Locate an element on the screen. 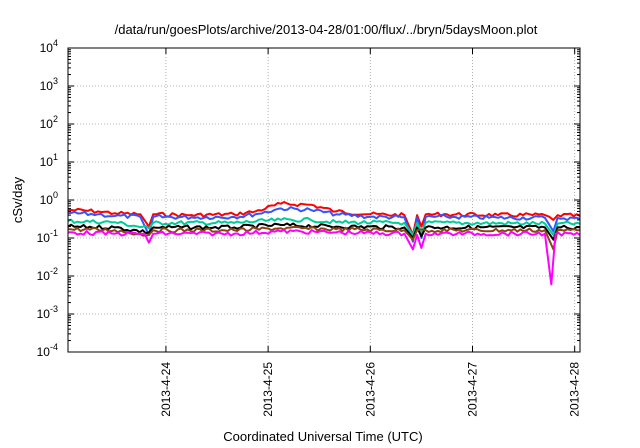 This screenshot has width=640, height=448. x-tick-label: 2013-4-24 is located at coordinates (166, 389).